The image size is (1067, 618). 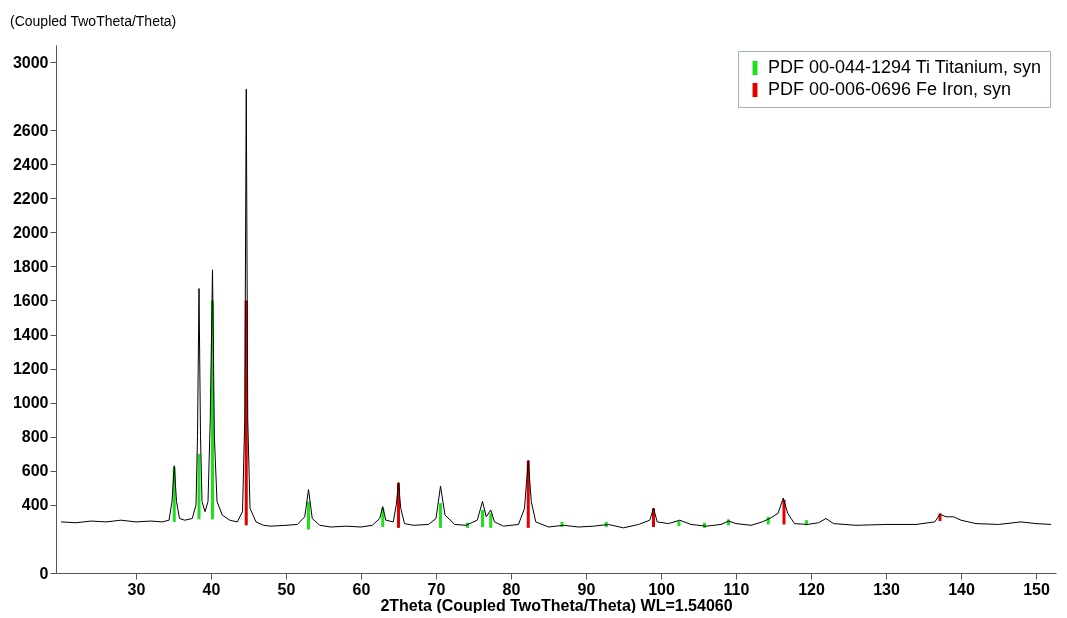 What do you see at coordinates (511, 589) in the screenshot?
I see `x-tick-label: 80` at bounding box center [511, 589].